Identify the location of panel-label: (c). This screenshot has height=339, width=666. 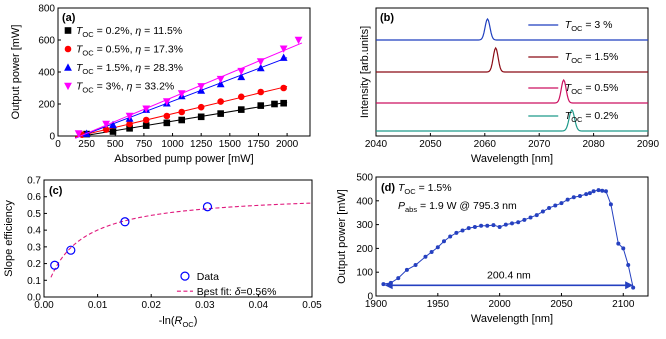
(56, 191).